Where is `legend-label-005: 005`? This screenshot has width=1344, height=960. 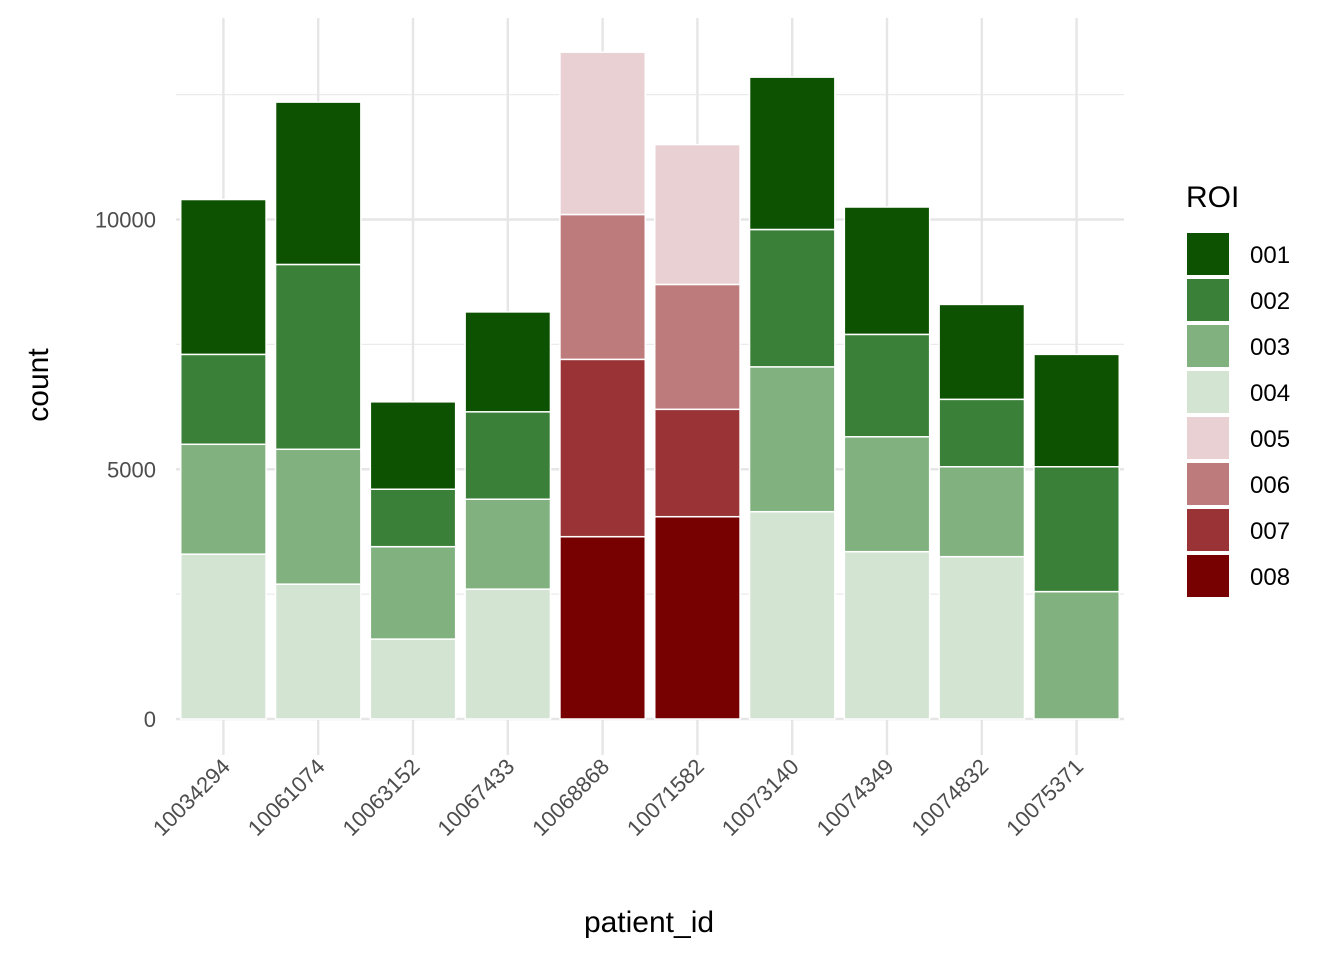 legend-label-005: 005 is located at coordinates (1270, 439).